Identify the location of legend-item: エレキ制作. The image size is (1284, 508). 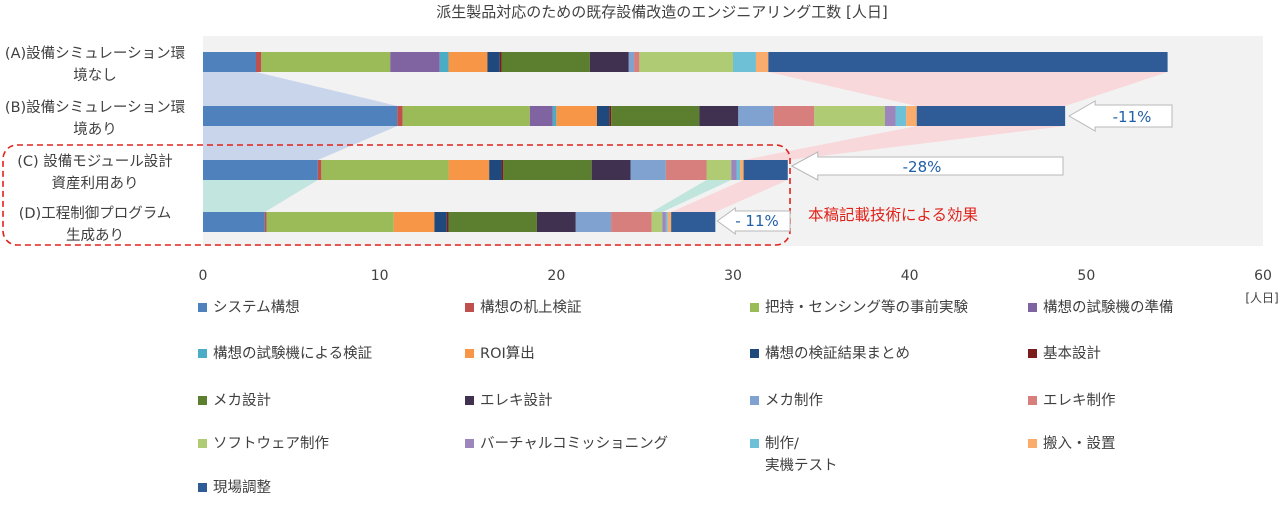
(1072, 400).